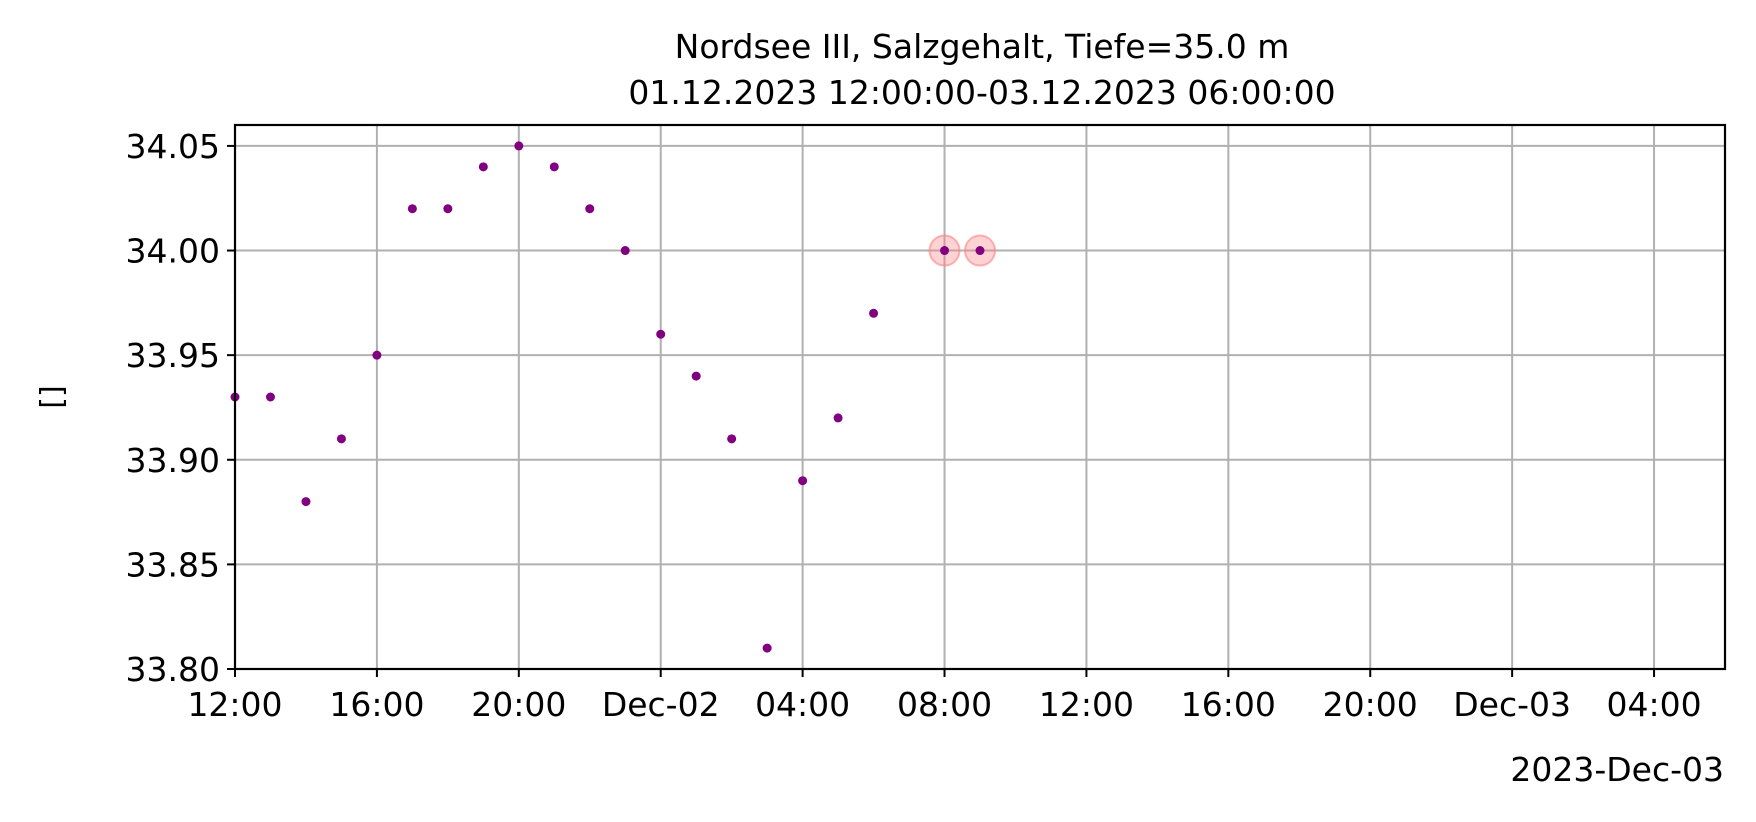  What do you see at coordinates (661, 704) in the screenshot?
I see `x-tick-label: Dec-02` at bounding box center [661, 704].